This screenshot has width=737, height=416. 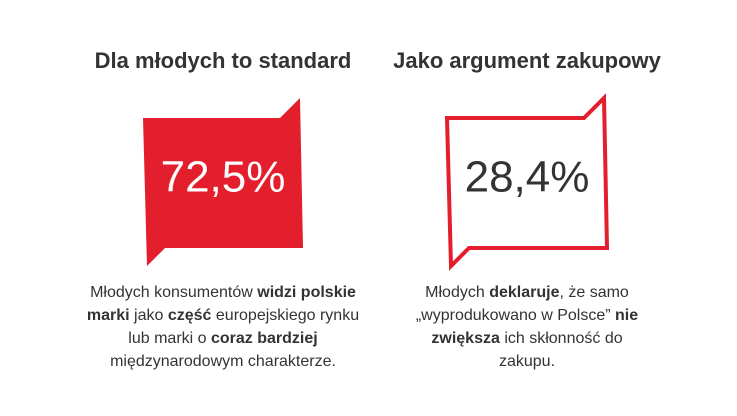 I want to click on description-segment: , że samo, so click(x=593, y=292).